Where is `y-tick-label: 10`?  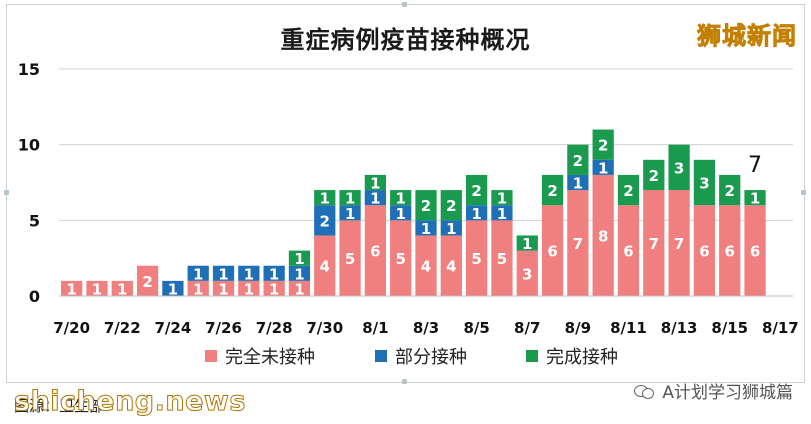 y-tick-label: 10 is located at coordinates (29, 145).